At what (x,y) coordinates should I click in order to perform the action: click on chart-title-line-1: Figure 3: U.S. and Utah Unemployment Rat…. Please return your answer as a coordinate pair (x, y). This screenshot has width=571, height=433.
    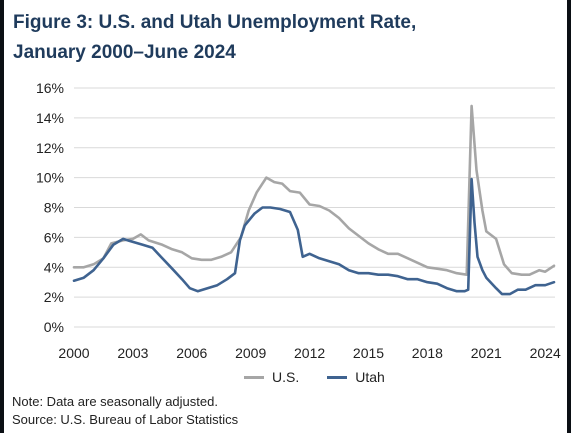
    Looking at the image, I should click on (215, 22).